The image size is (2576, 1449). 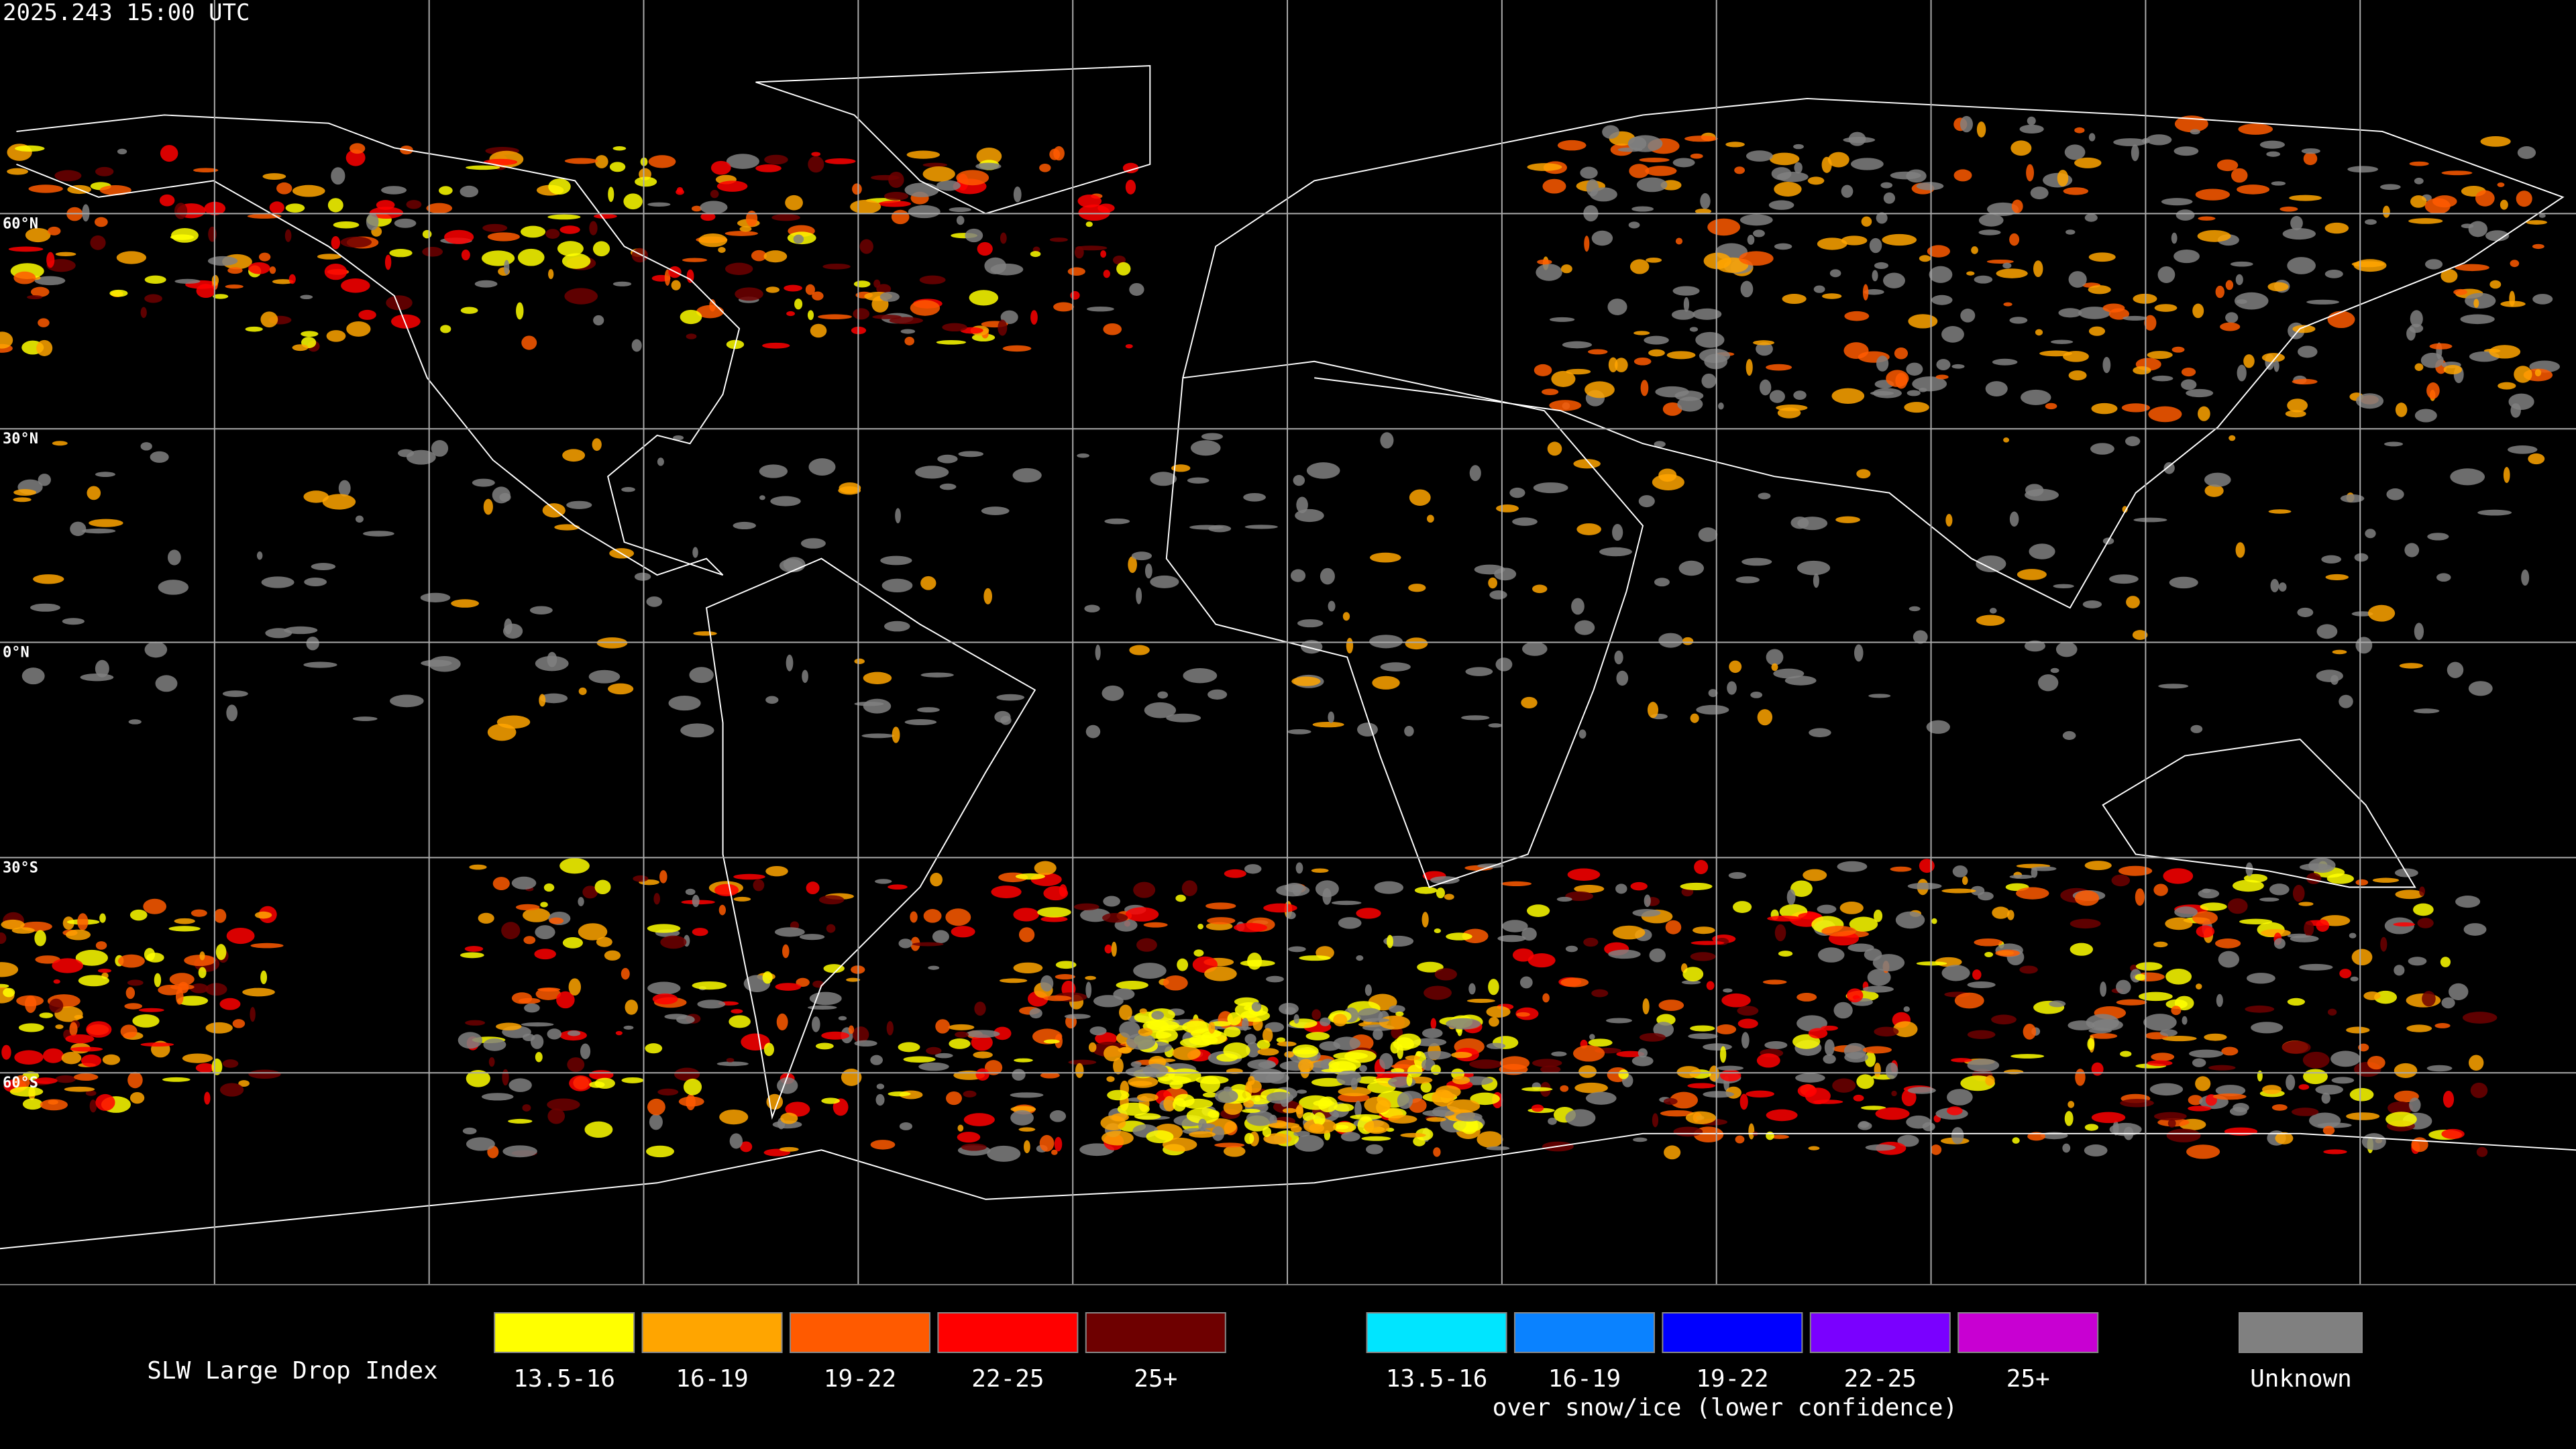 I want to click on legend-label: 19-22, so click(x=1732, y=1379).